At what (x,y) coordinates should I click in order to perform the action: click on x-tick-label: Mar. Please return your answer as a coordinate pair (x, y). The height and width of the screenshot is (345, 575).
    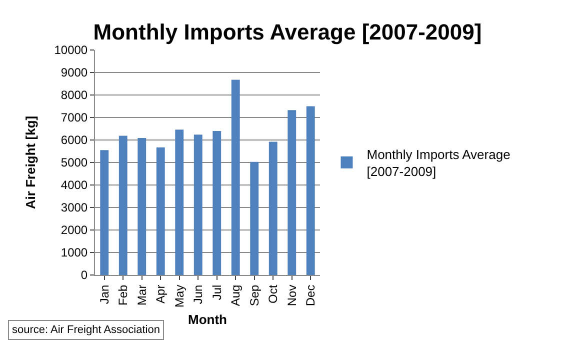
    Looking at the image, I should click on (141, 295).